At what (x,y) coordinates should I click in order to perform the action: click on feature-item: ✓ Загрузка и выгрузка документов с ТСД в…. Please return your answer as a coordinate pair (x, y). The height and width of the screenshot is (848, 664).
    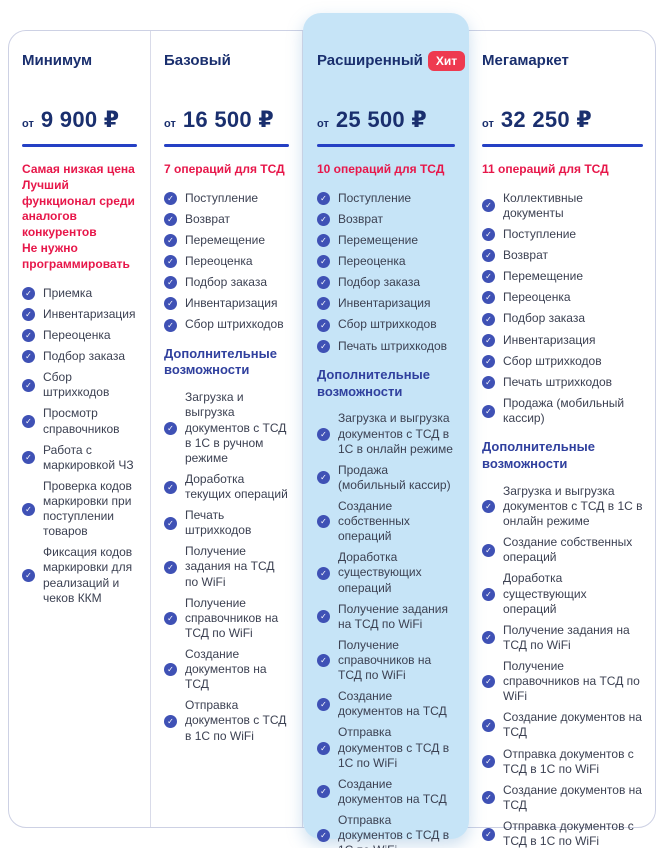
    Looking at the image, I should click on (562, 506).